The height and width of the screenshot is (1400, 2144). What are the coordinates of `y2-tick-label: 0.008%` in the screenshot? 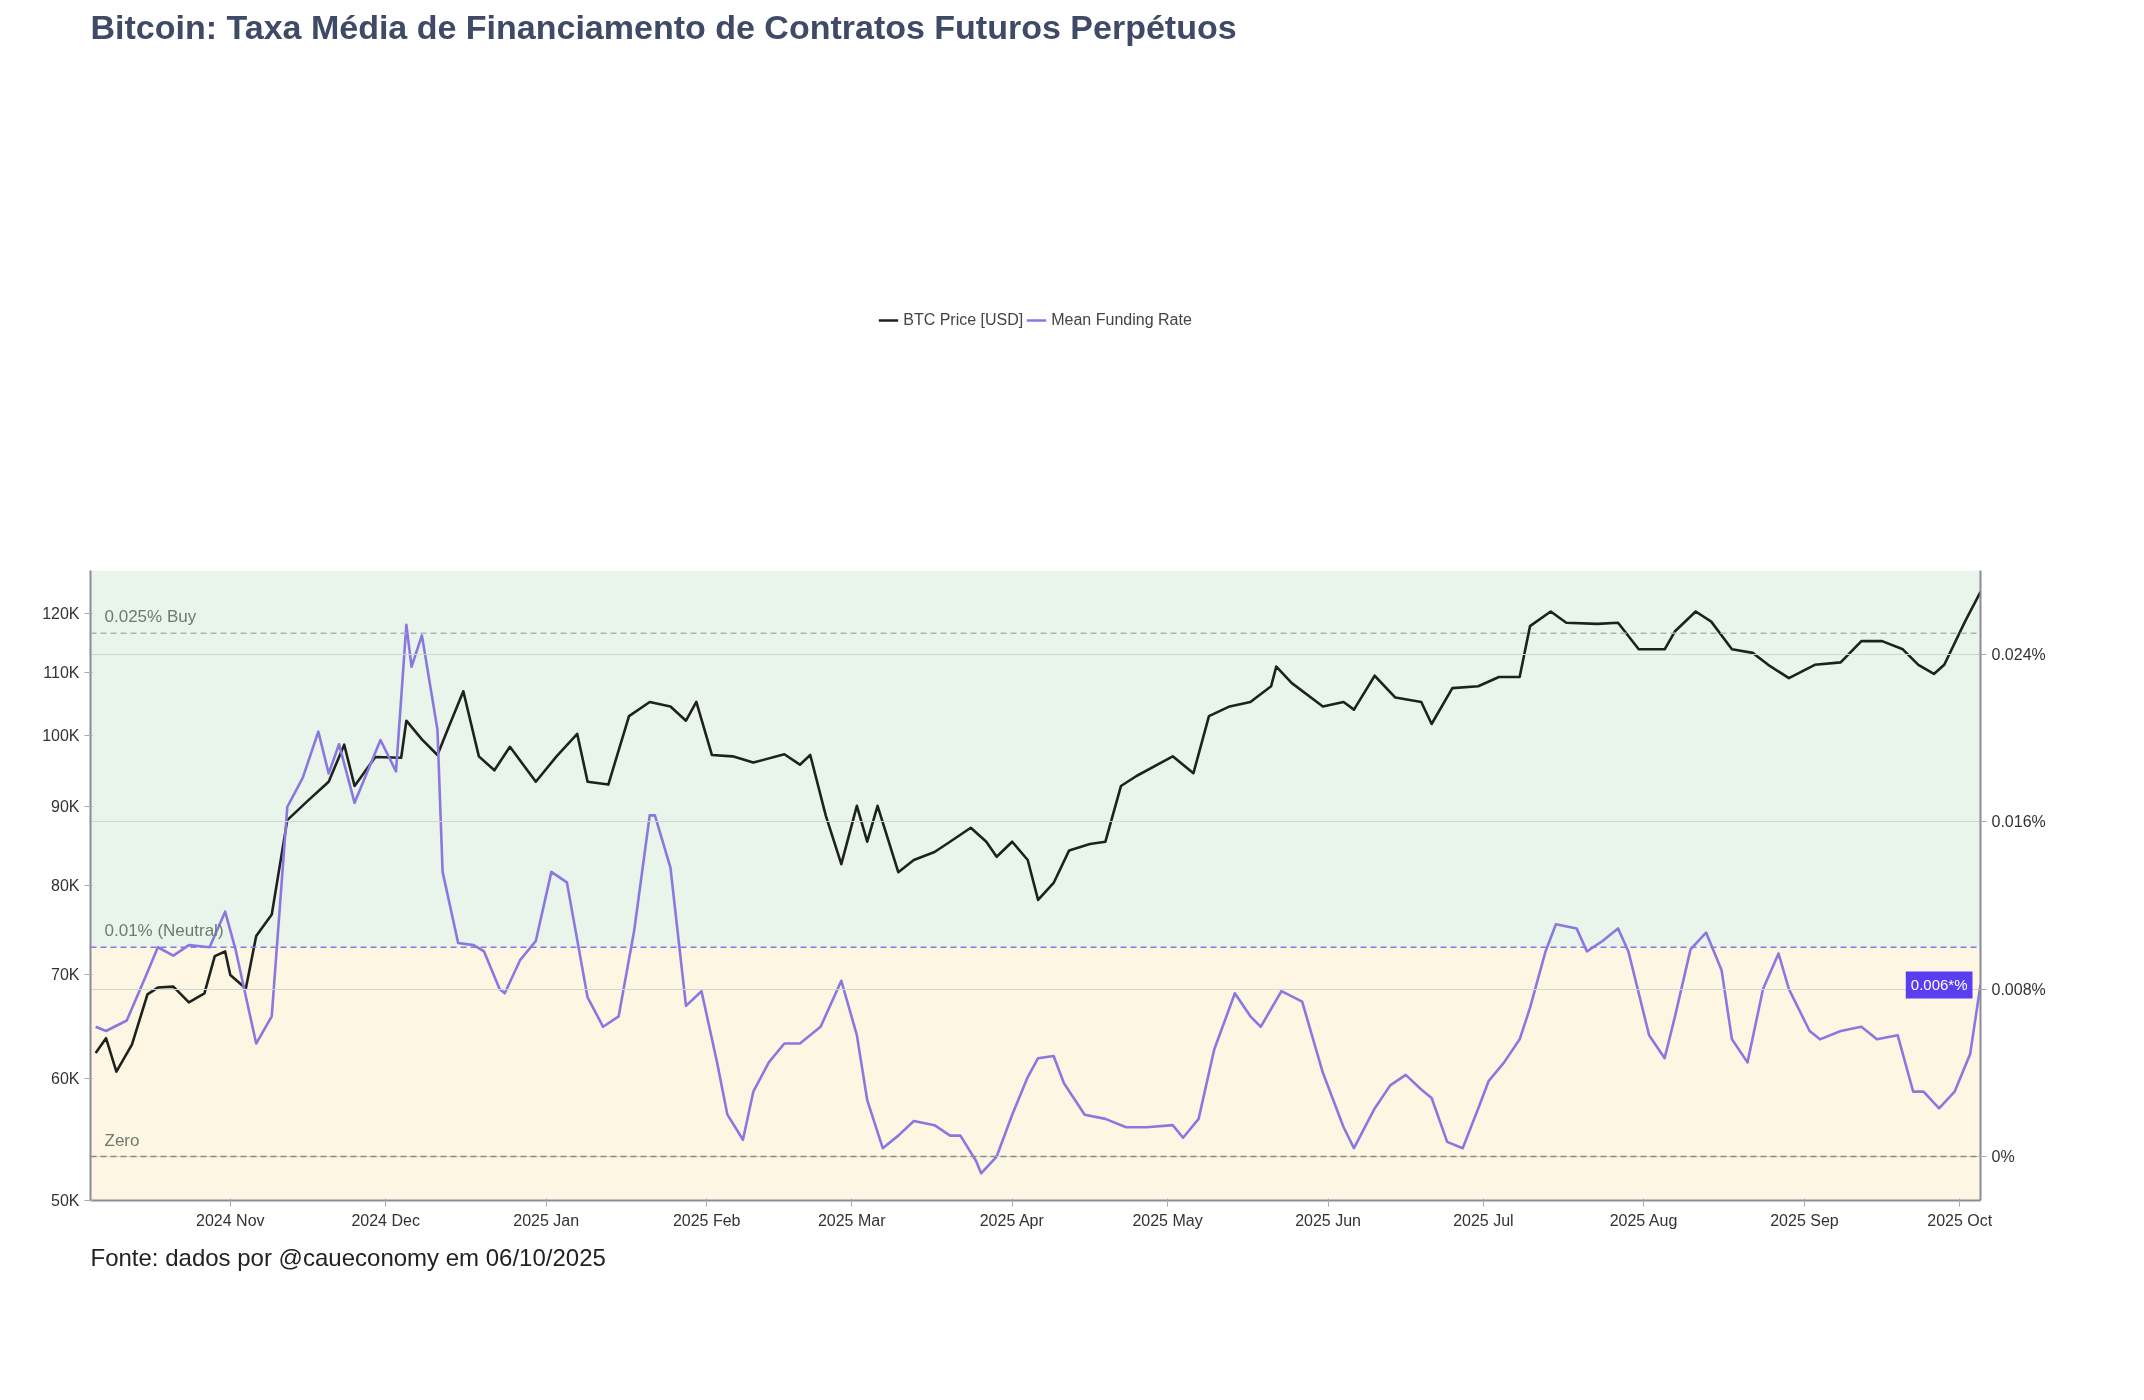 It's located at (2018, 989).